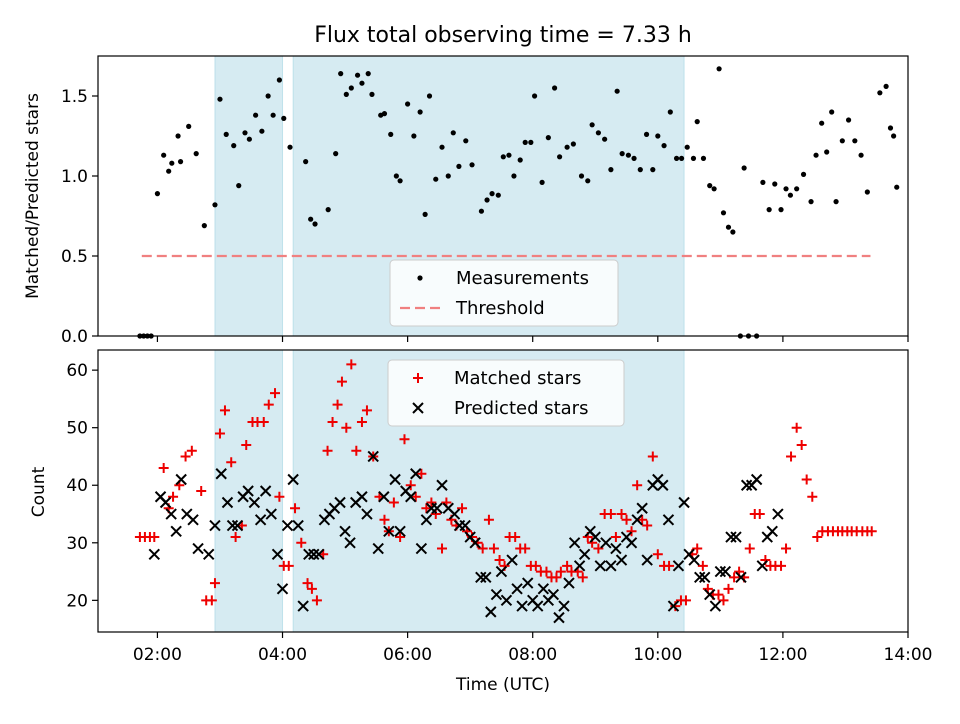  I want to click on y-tick-label: 50, so click(77, 429).